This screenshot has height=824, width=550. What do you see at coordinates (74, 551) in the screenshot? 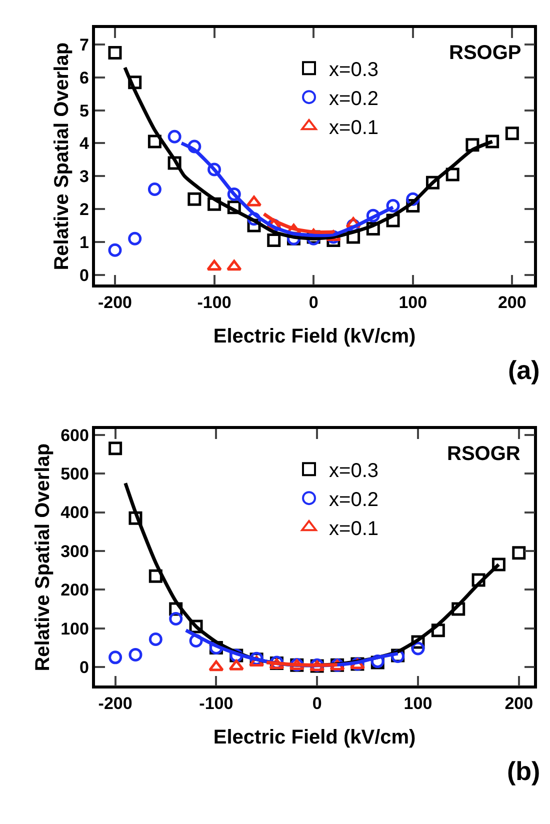
I see `y-tick-label: 300` at bounding box center [74, 551].